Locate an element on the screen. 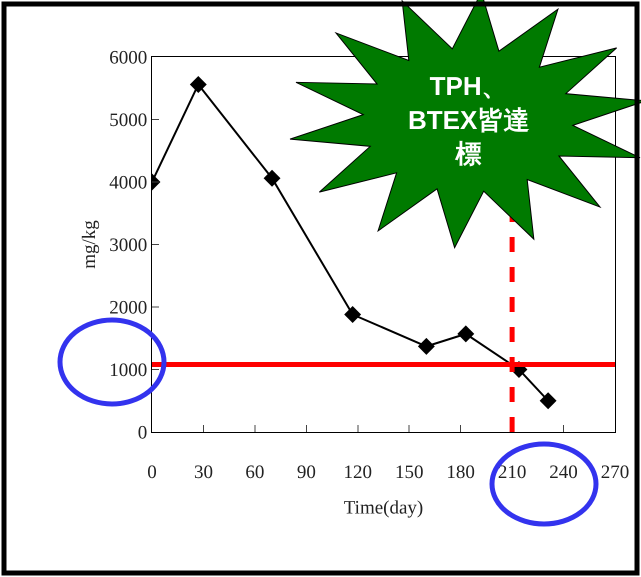 The height and width of the screenshot is (577, 641). x-tick-label: 240 is located at coordinates (563, 472).